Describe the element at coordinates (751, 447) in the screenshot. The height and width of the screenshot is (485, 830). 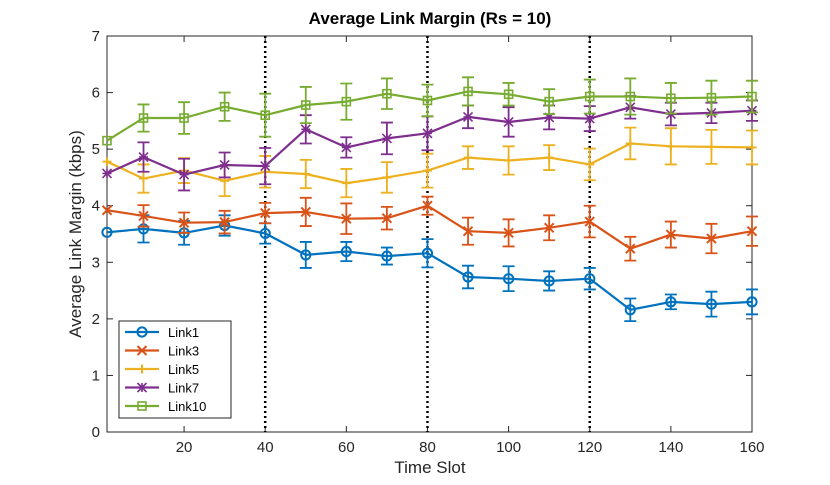
I see `x-tick-label: 160` at that location.